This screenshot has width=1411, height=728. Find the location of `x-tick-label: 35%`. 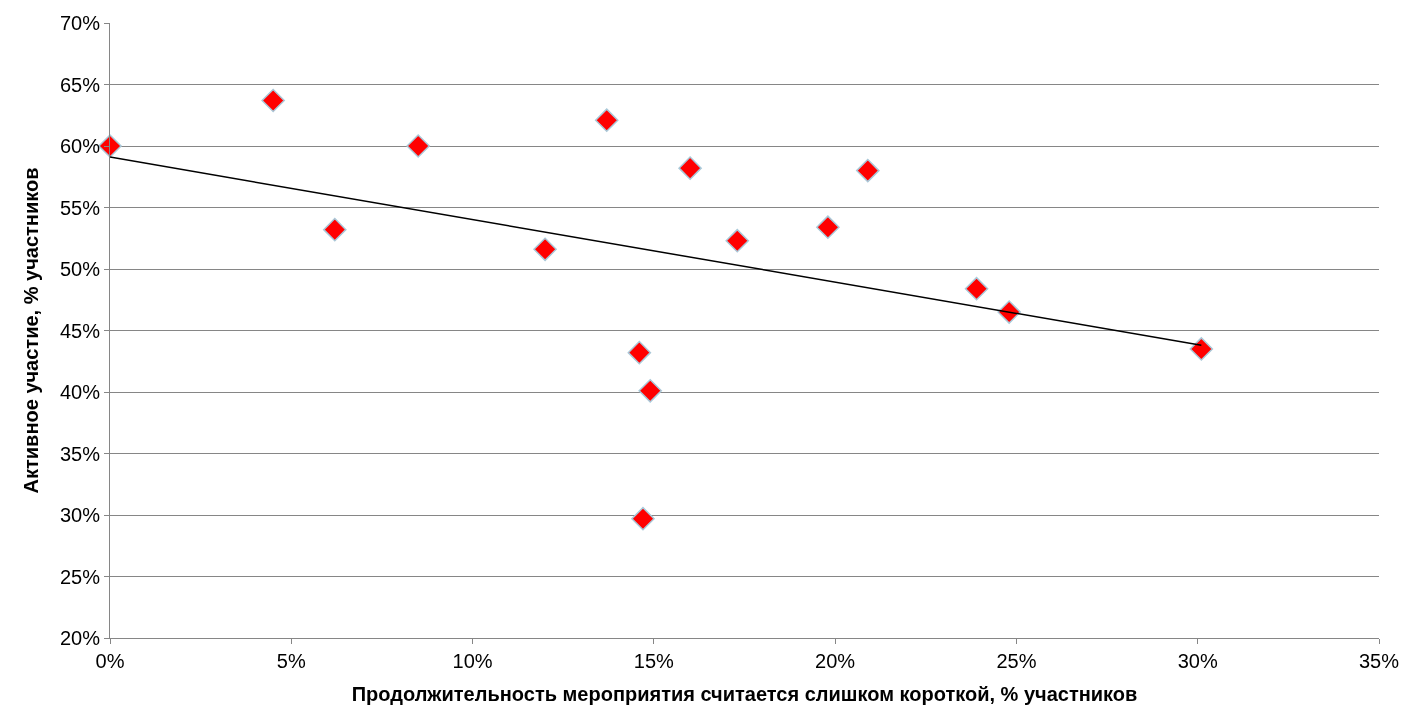

x-tick-label: 35% is located at coordinates (1379, 661).